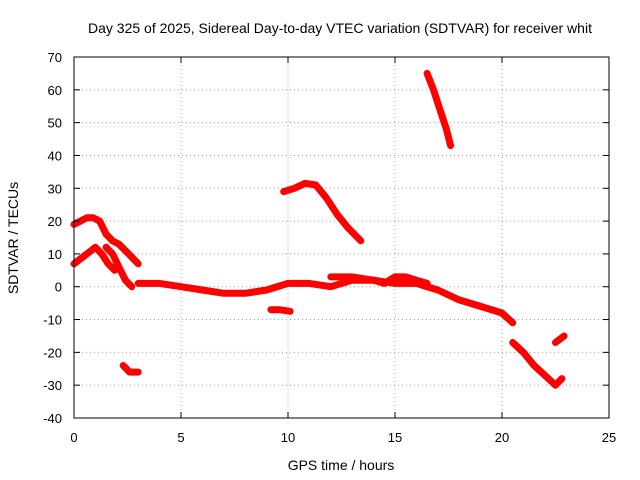 The width and height of the screenshot is (640, 480). What do you see at coordinates (560, 339) in the screenshot?
I see `series-short-late-end` at bounding box center [560, 339].